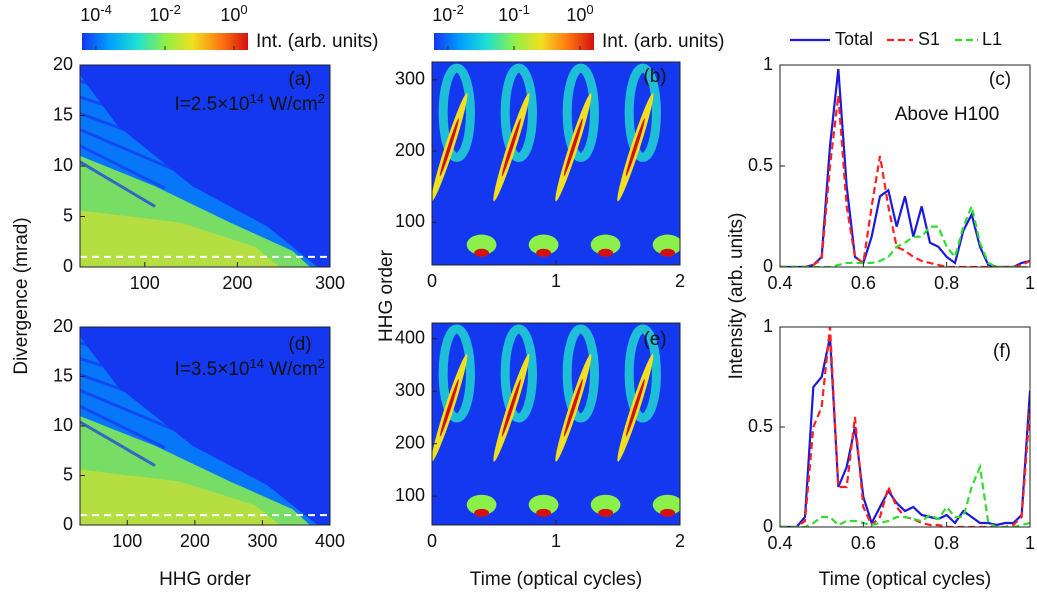  I want to click on x-axis-label: Time (optical cycles), so click(556, 579).